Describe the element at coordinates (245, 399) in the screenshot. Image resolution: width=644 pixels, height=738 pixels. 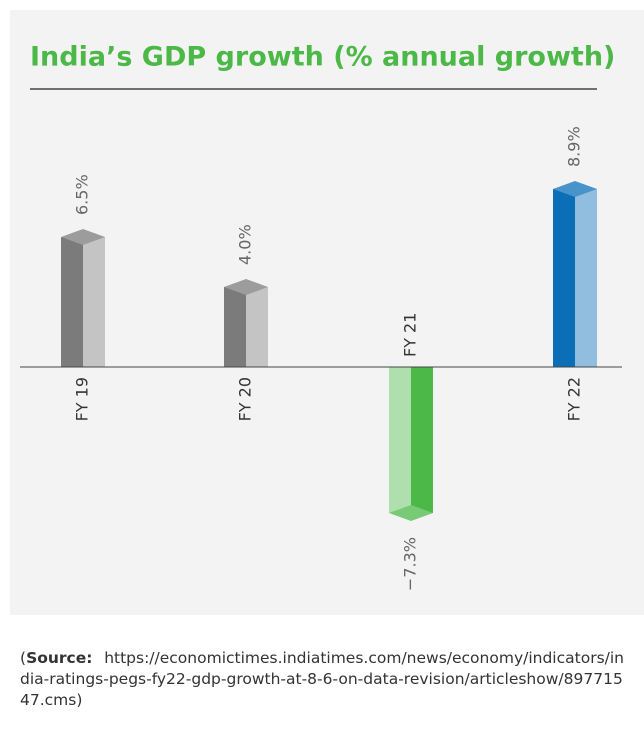
I see `category-label: FY 20` at that location.